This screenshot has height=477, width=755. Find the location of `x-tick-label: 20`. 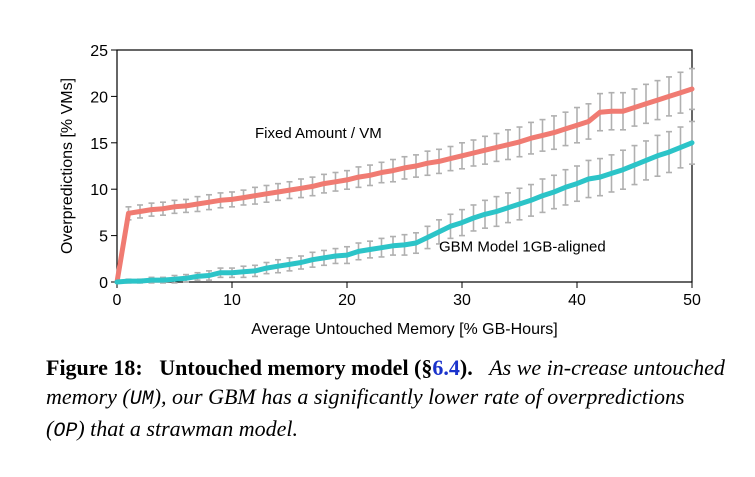

x-tick-label: 20 is located at coordinates (347, 300).